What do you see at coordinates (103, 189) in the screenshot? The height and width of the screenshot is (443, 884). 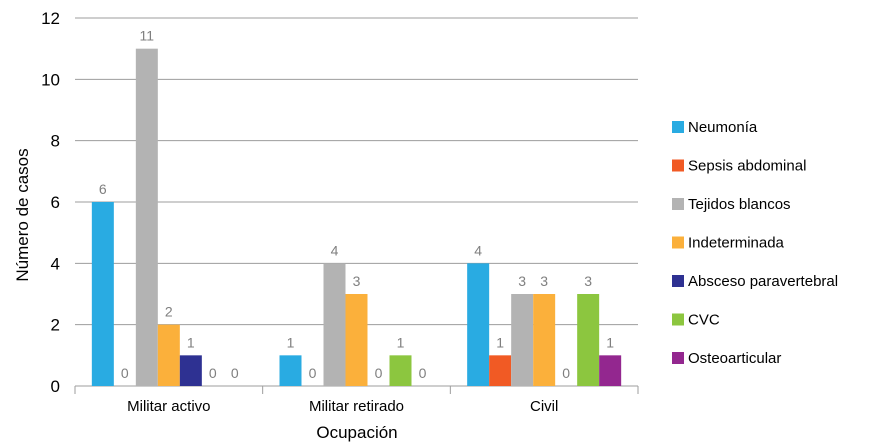 I see `data-label: 6` at bounding box center [103, 189].